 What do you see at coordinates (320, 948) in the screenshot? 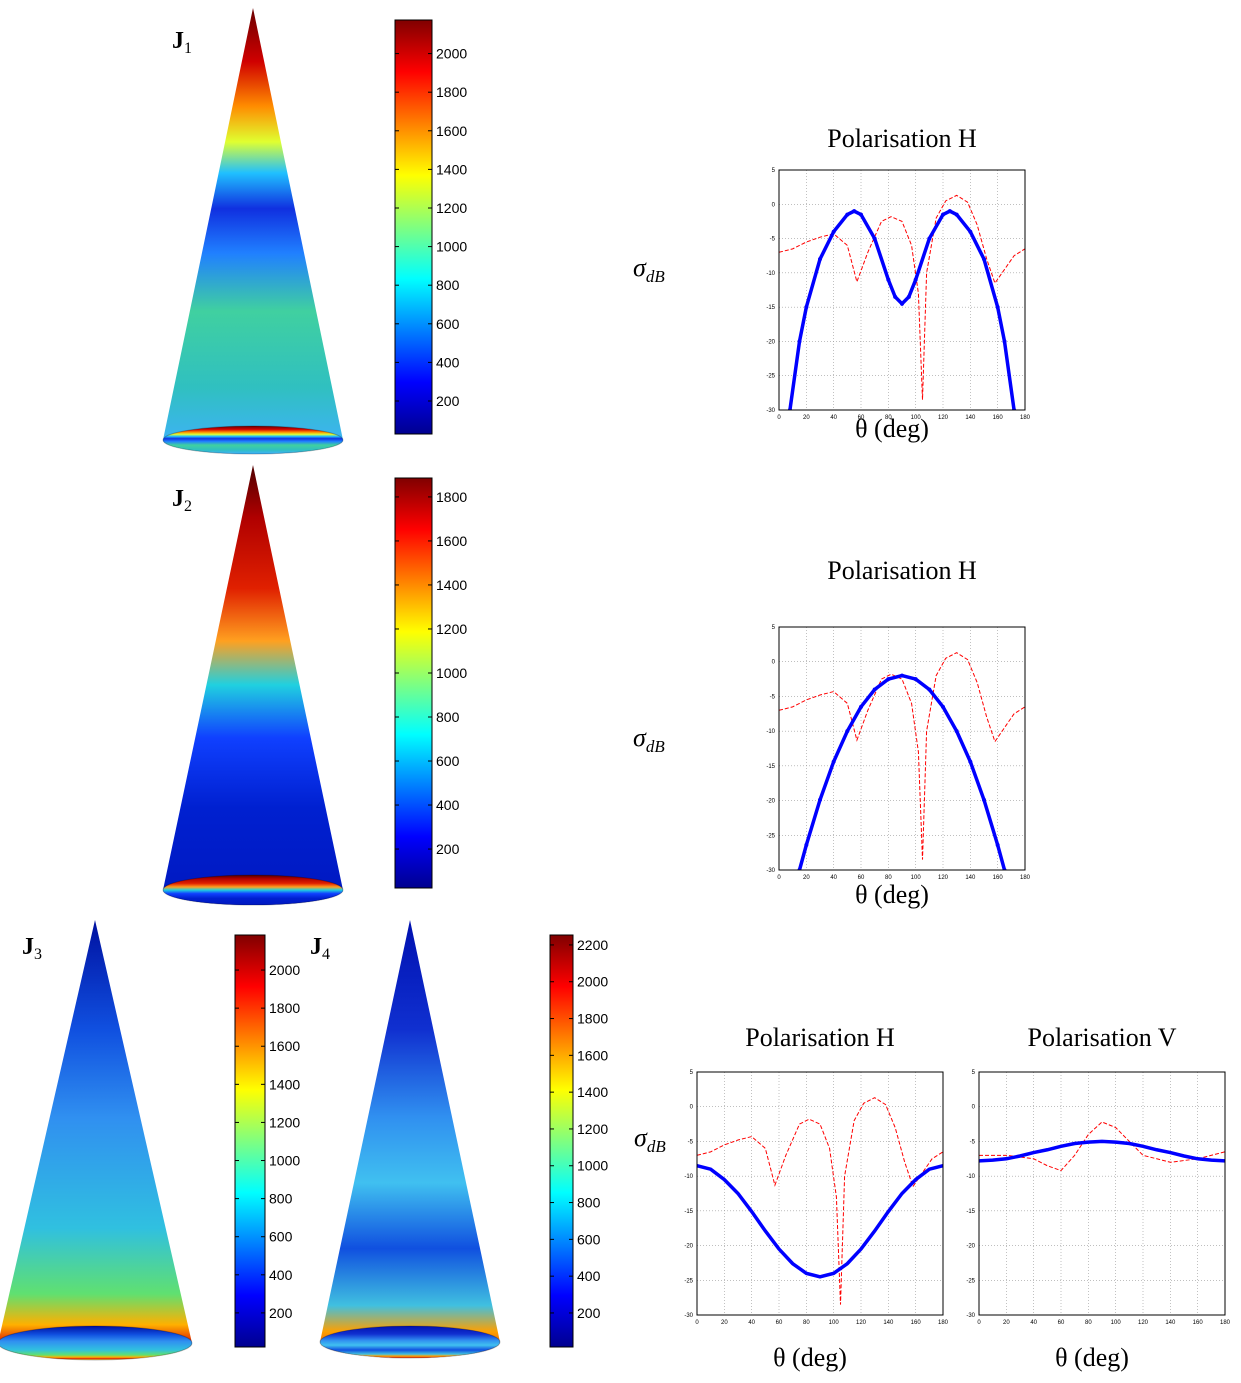
I see `panel-label: J4` at bounding box center [320, 948].